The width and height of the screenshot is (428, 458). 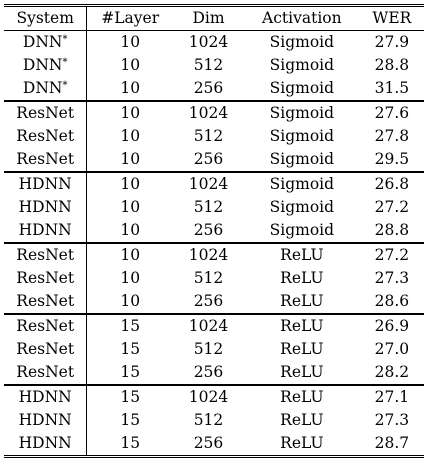 What do you see at coordinates (392, 443) in the screenshot?
I see `cell-wer: 28.7` at bounding box center [392, 443].